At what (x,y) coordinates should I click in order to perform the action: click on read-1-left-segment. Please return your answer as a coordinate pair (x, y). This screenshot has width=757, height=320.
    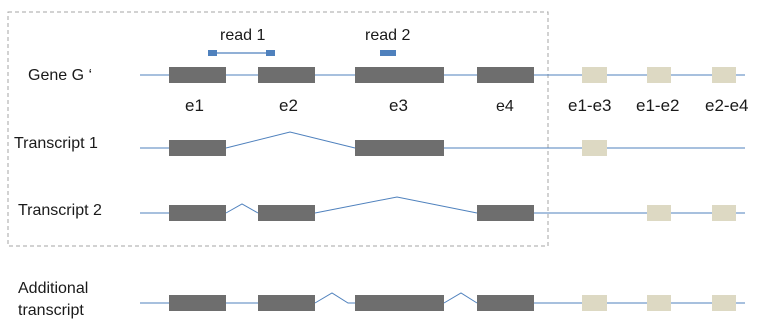
    Looking at the image, I should click on (212, 53).